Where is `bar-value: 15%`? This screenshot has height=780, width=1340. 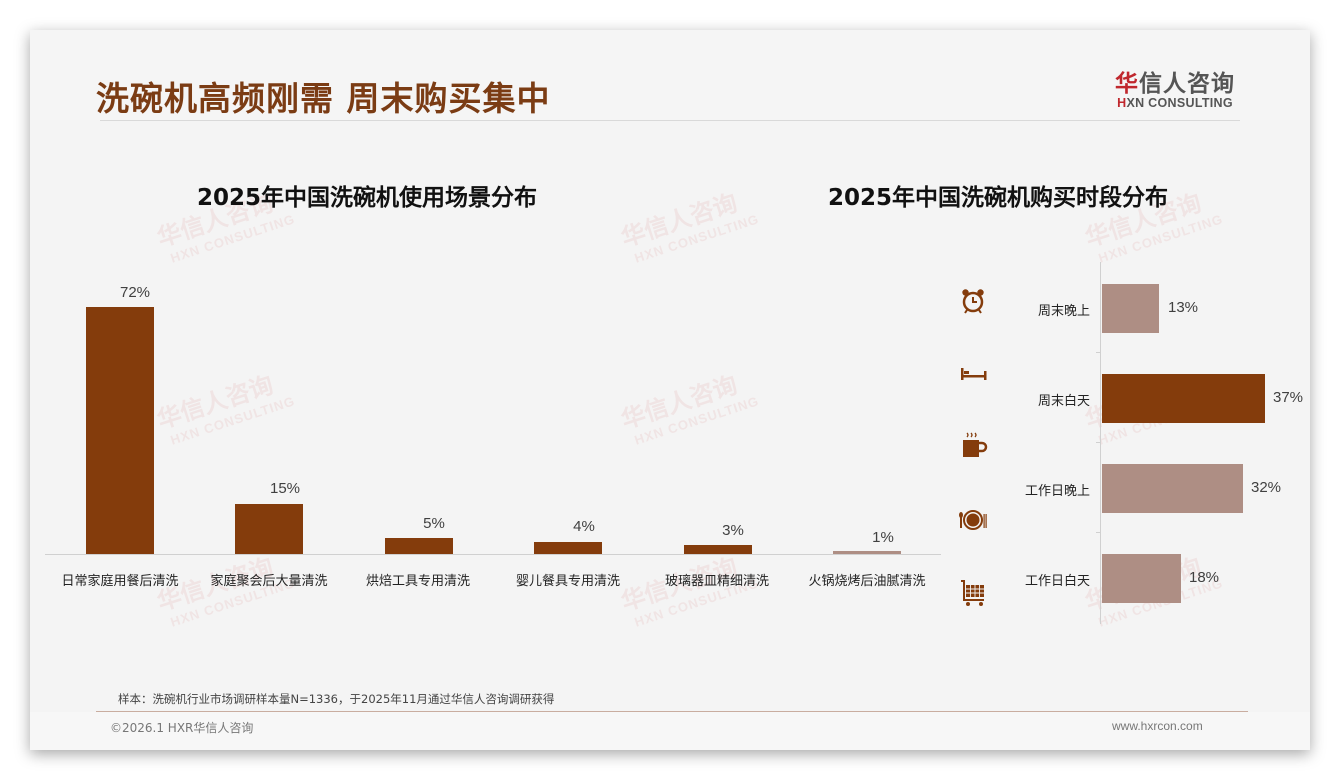
bar-value: 15% is located at coordinates (285, 488).